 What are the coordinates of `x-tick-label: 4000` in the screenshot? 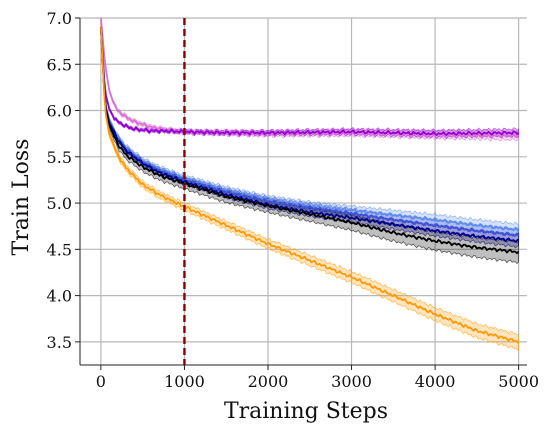 It's located at (435, 381).